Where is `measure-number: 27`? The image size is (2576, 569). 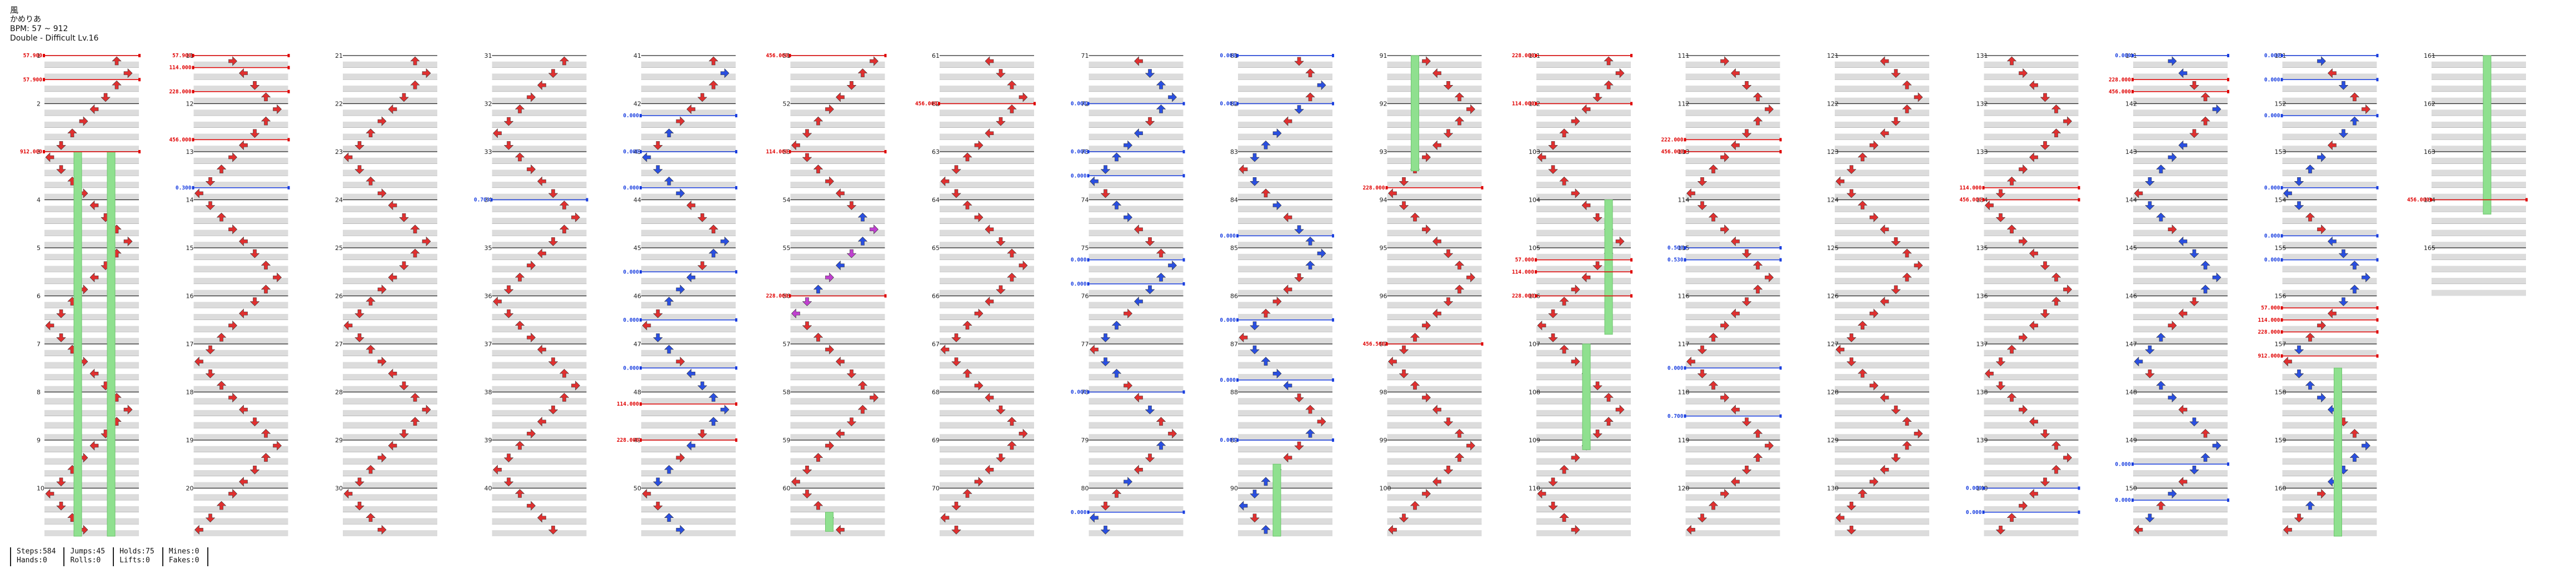
measure-number: 27 is located at coordinates (339, 344).